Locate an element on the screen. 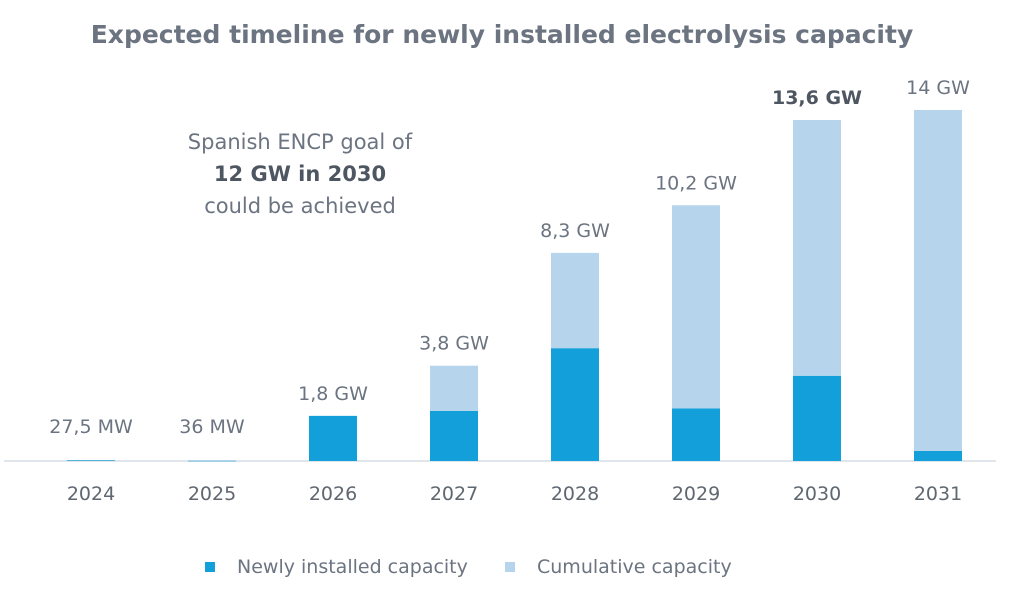 This screenshot has height=594, width=1024. bar-cumulative-2030 is located at coordinates (817, 248).